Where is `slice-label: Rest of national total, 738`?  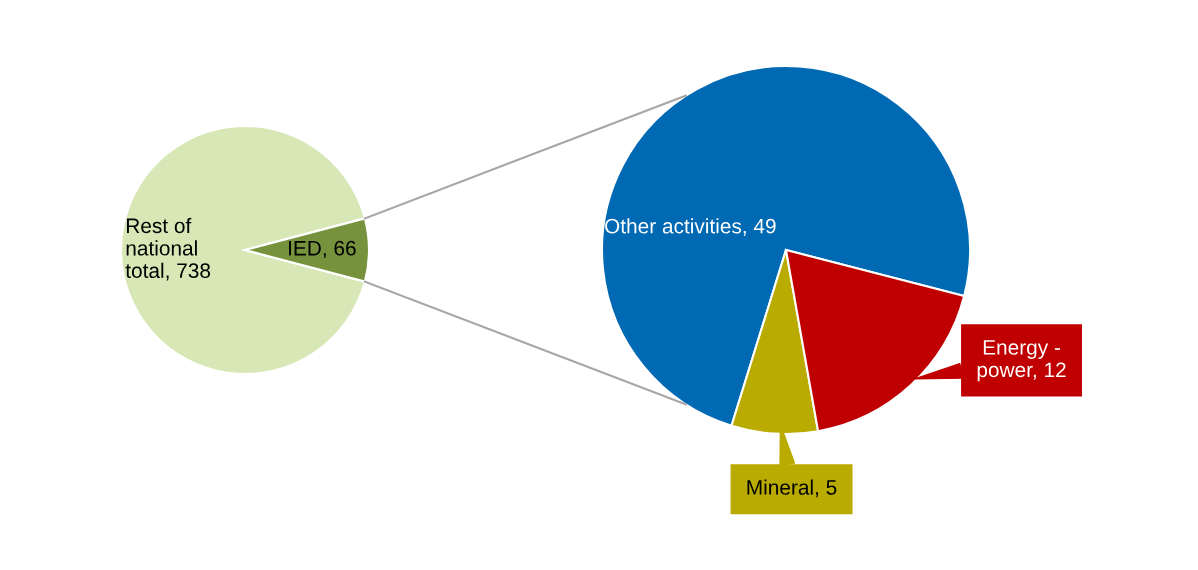 slice-label: Rest of national total, 738 is located at coordinates (168, 249).